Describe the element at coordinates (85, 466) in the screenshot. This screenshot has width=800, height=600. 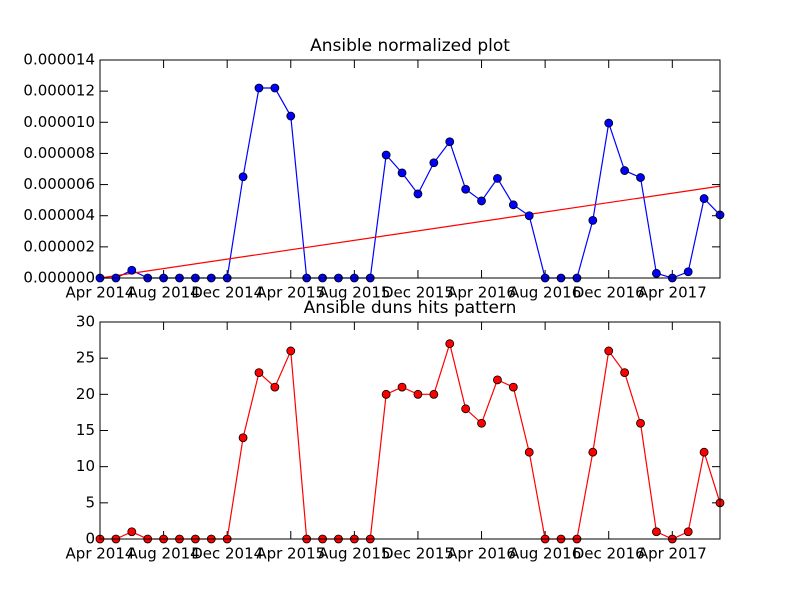
I see `y-tick-label: 10` at that location.